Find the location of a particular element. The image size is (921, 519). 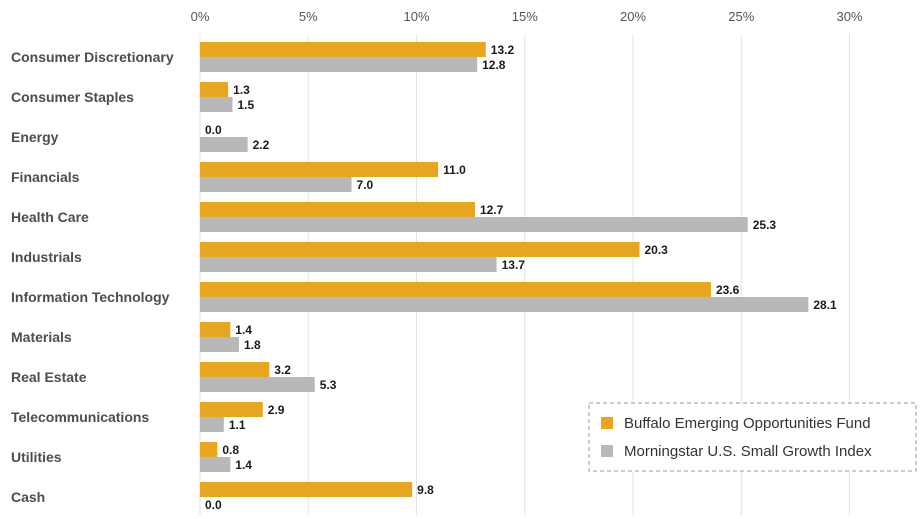

data-label: 1.8 is located at coordinates (252, 345).